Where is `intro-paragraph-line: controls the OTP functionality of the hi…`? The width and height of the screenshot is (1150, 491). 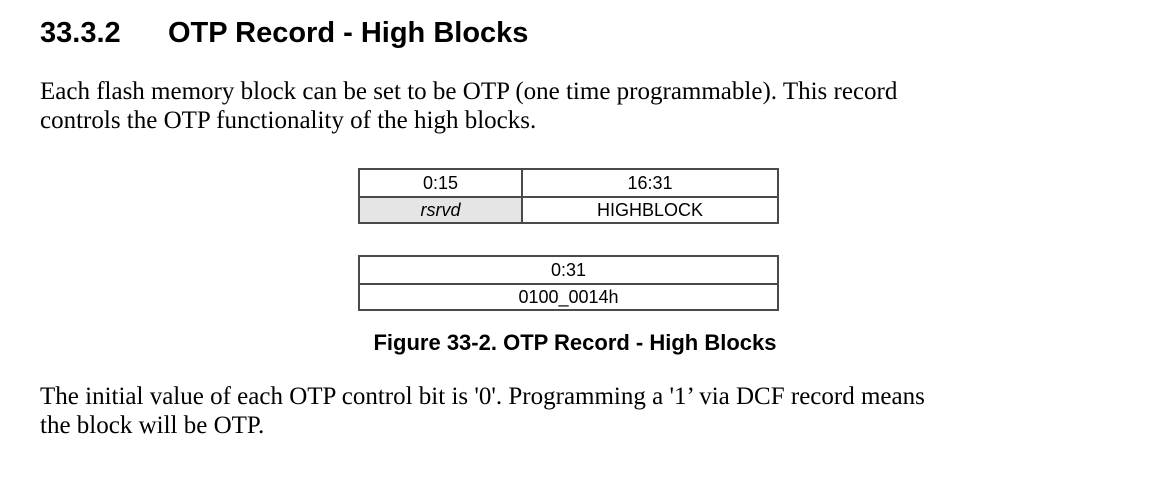
intro-paragraph-line: controls the OTP functionality of the hi… is located at coordinates (288, 120).